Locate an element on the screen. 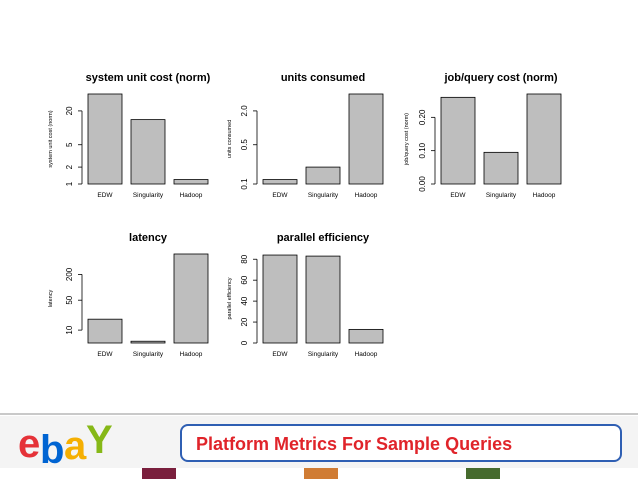 This screenshot has height=479, width=638. y-tick-label-3-2: 200 is located at coordinates (69, 274).